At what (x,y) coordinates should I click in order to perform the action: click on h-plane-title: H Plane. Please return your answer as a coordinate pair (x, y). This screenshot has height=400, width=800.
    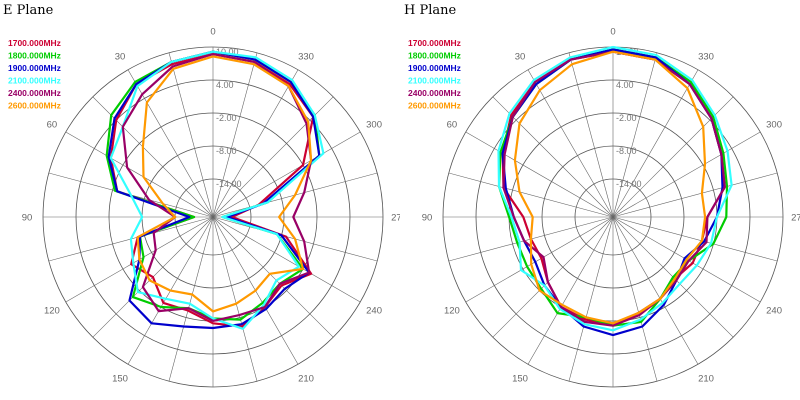
    Looking at the image, I should click on (430, 10).